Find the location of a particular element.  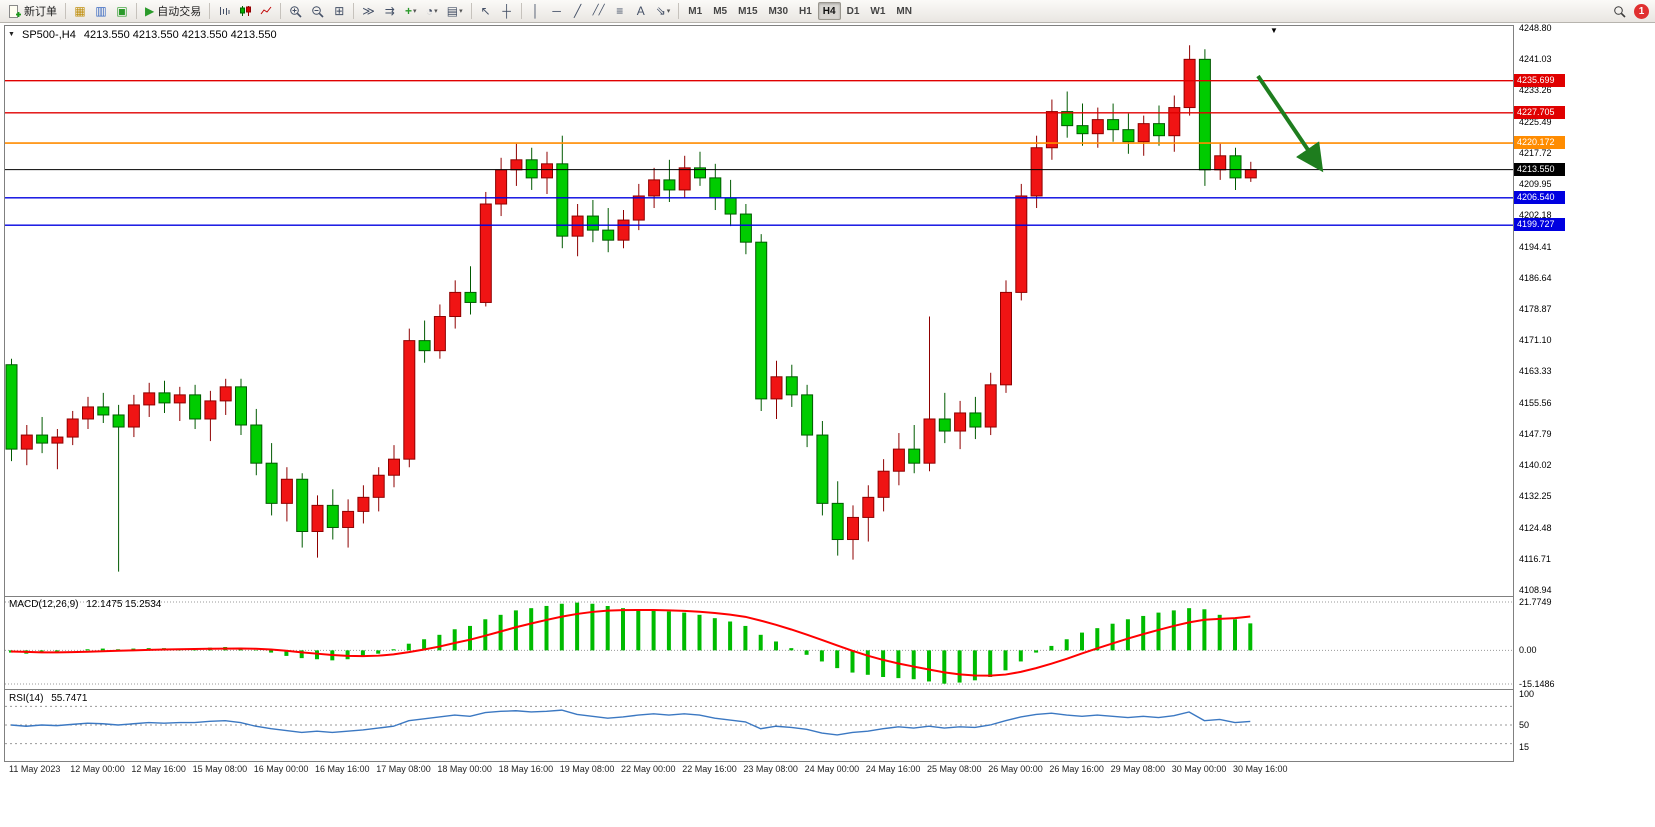

auto-scroll-button: ≫ is located at coordinates (368, 11).